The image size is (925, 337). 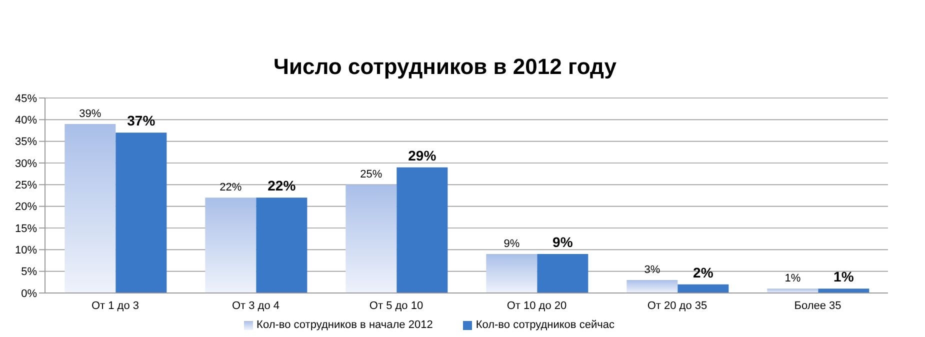 What do you see at coordinates (26, 164) in the screenshot?
I see `y-tick-label: 30%` at bounding box center [26, 164].